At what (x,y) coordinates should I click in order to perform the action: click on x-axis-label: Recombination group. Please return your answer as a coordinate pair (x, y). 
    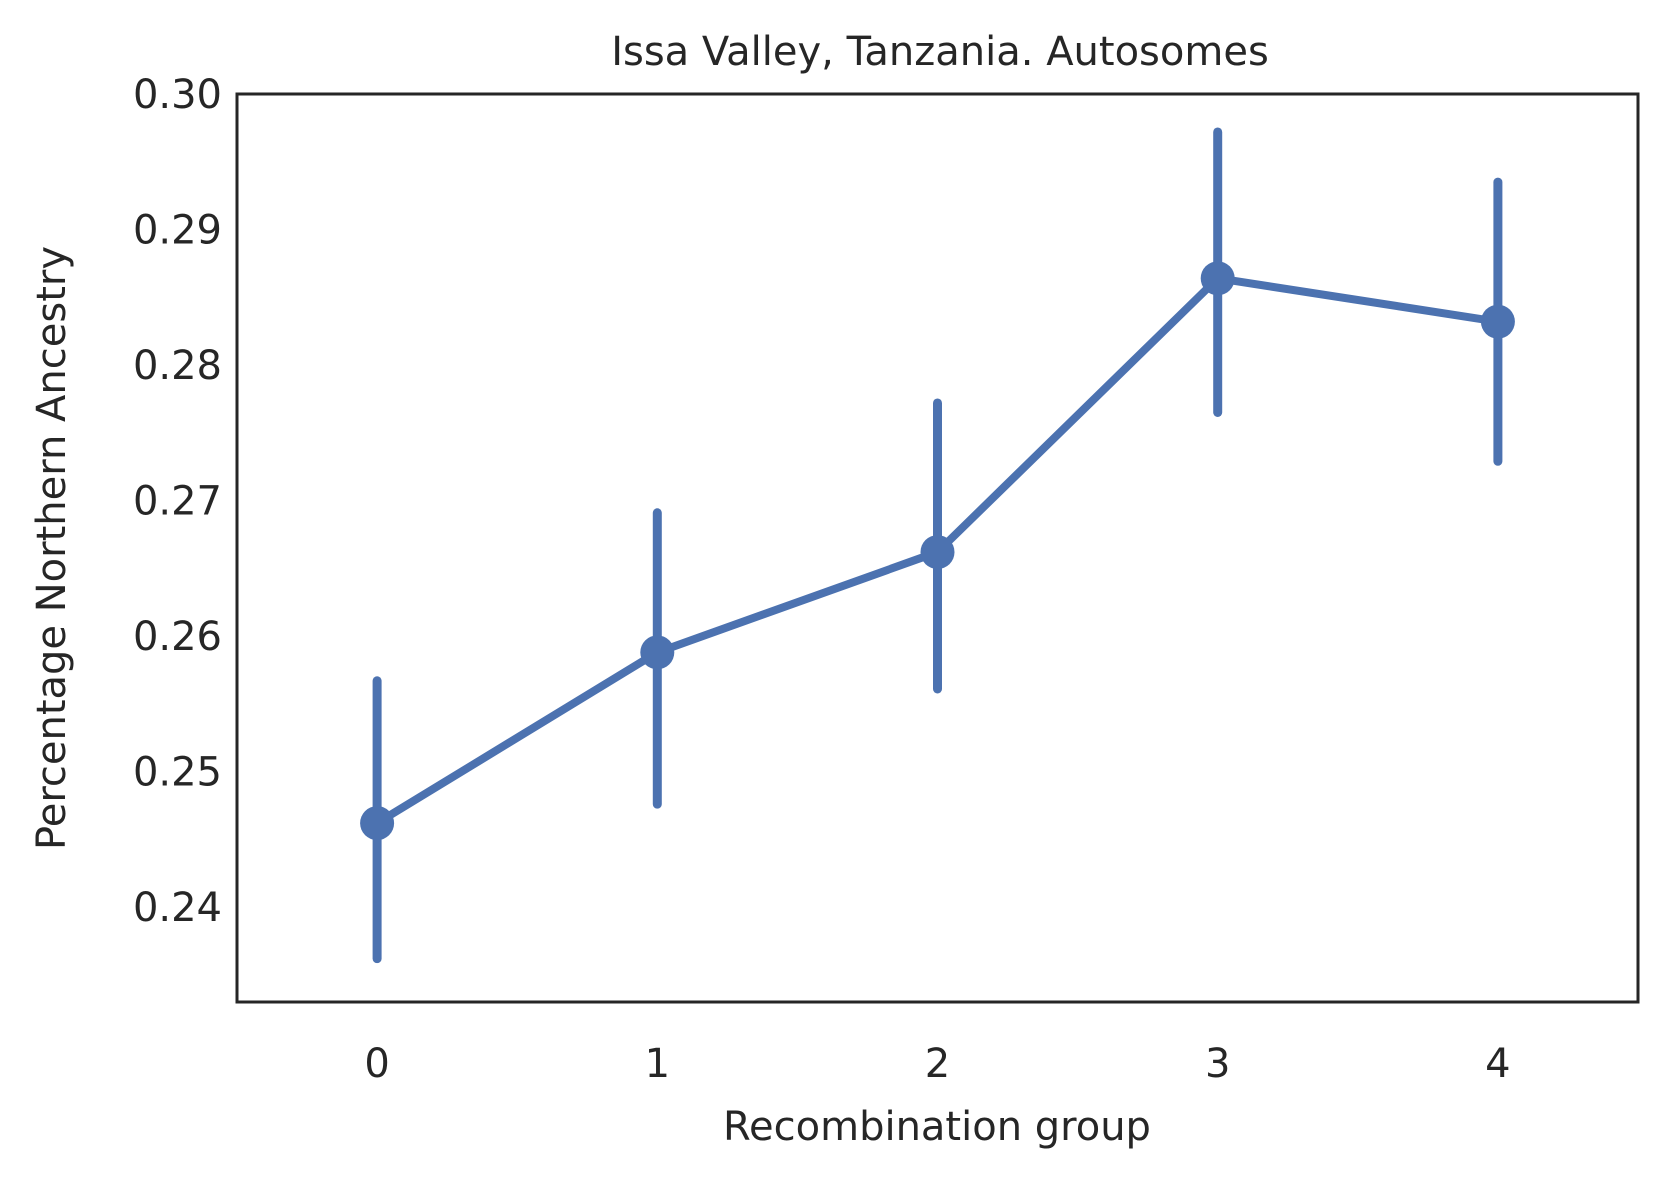
    Looking at the image, I should click on (937, 1127).